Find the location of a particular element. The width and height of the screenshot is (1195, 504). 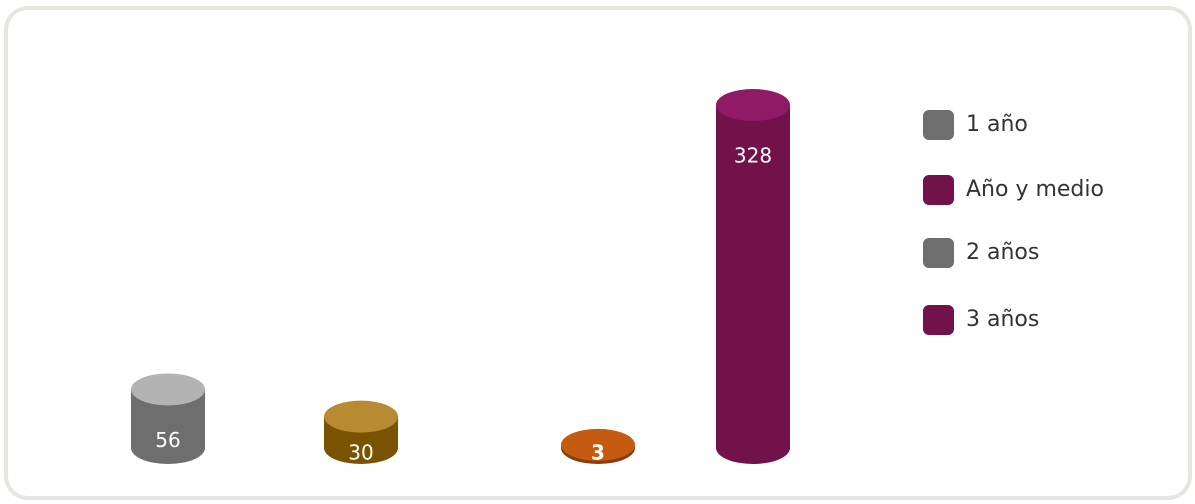

value-label: 3 is located at coordinates (598, 453).